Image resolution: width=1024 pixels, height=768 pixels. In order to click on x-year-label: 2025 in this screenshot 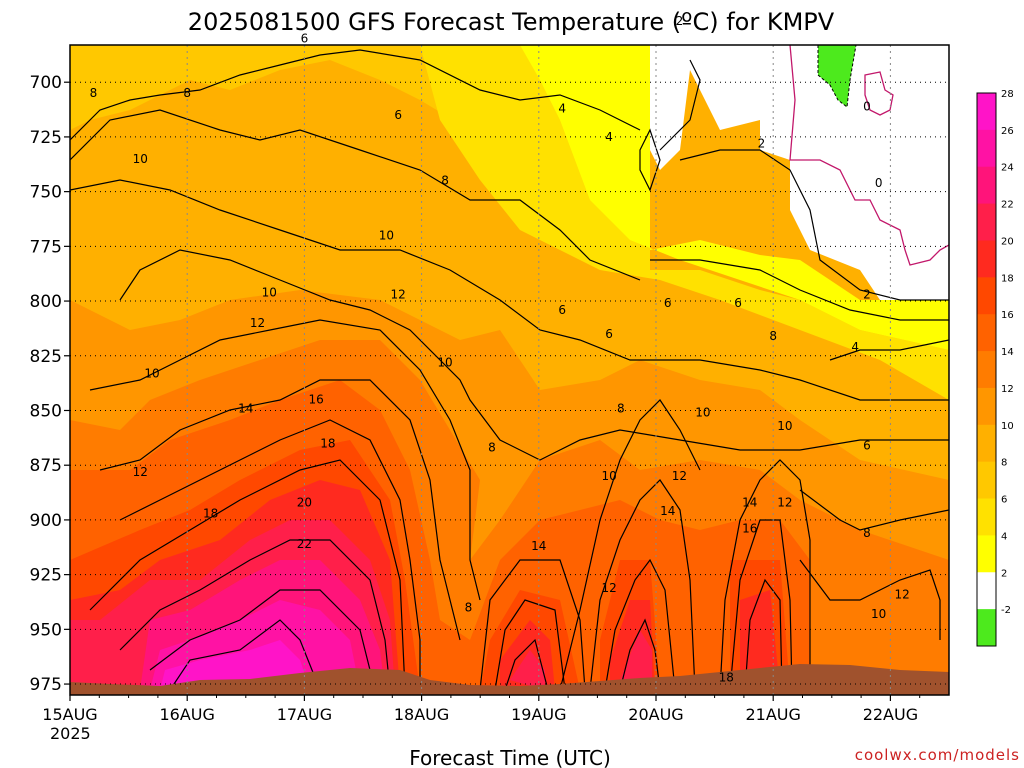, I will do `click(70, 733)`.